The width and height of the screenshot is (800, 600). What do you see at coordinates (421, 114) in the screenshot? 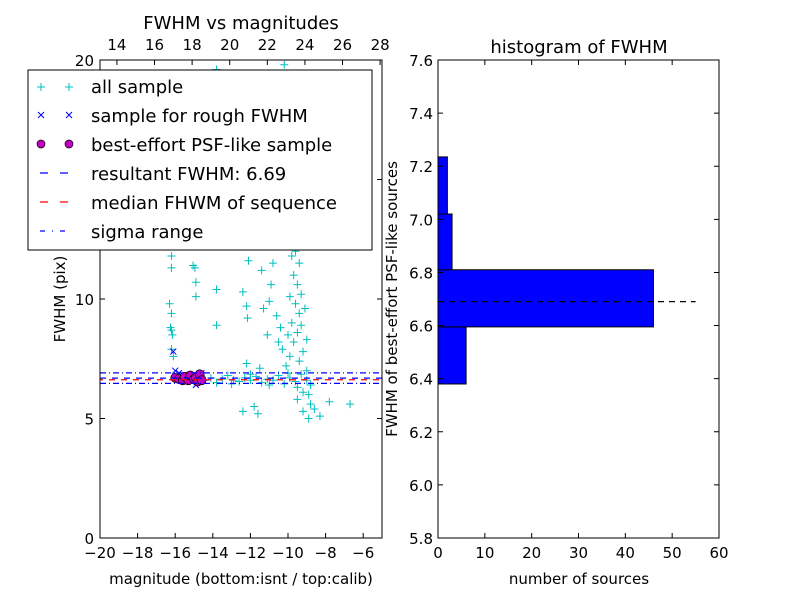
I see `y-tick-label: 7.4` at bounding box center [421, 114].